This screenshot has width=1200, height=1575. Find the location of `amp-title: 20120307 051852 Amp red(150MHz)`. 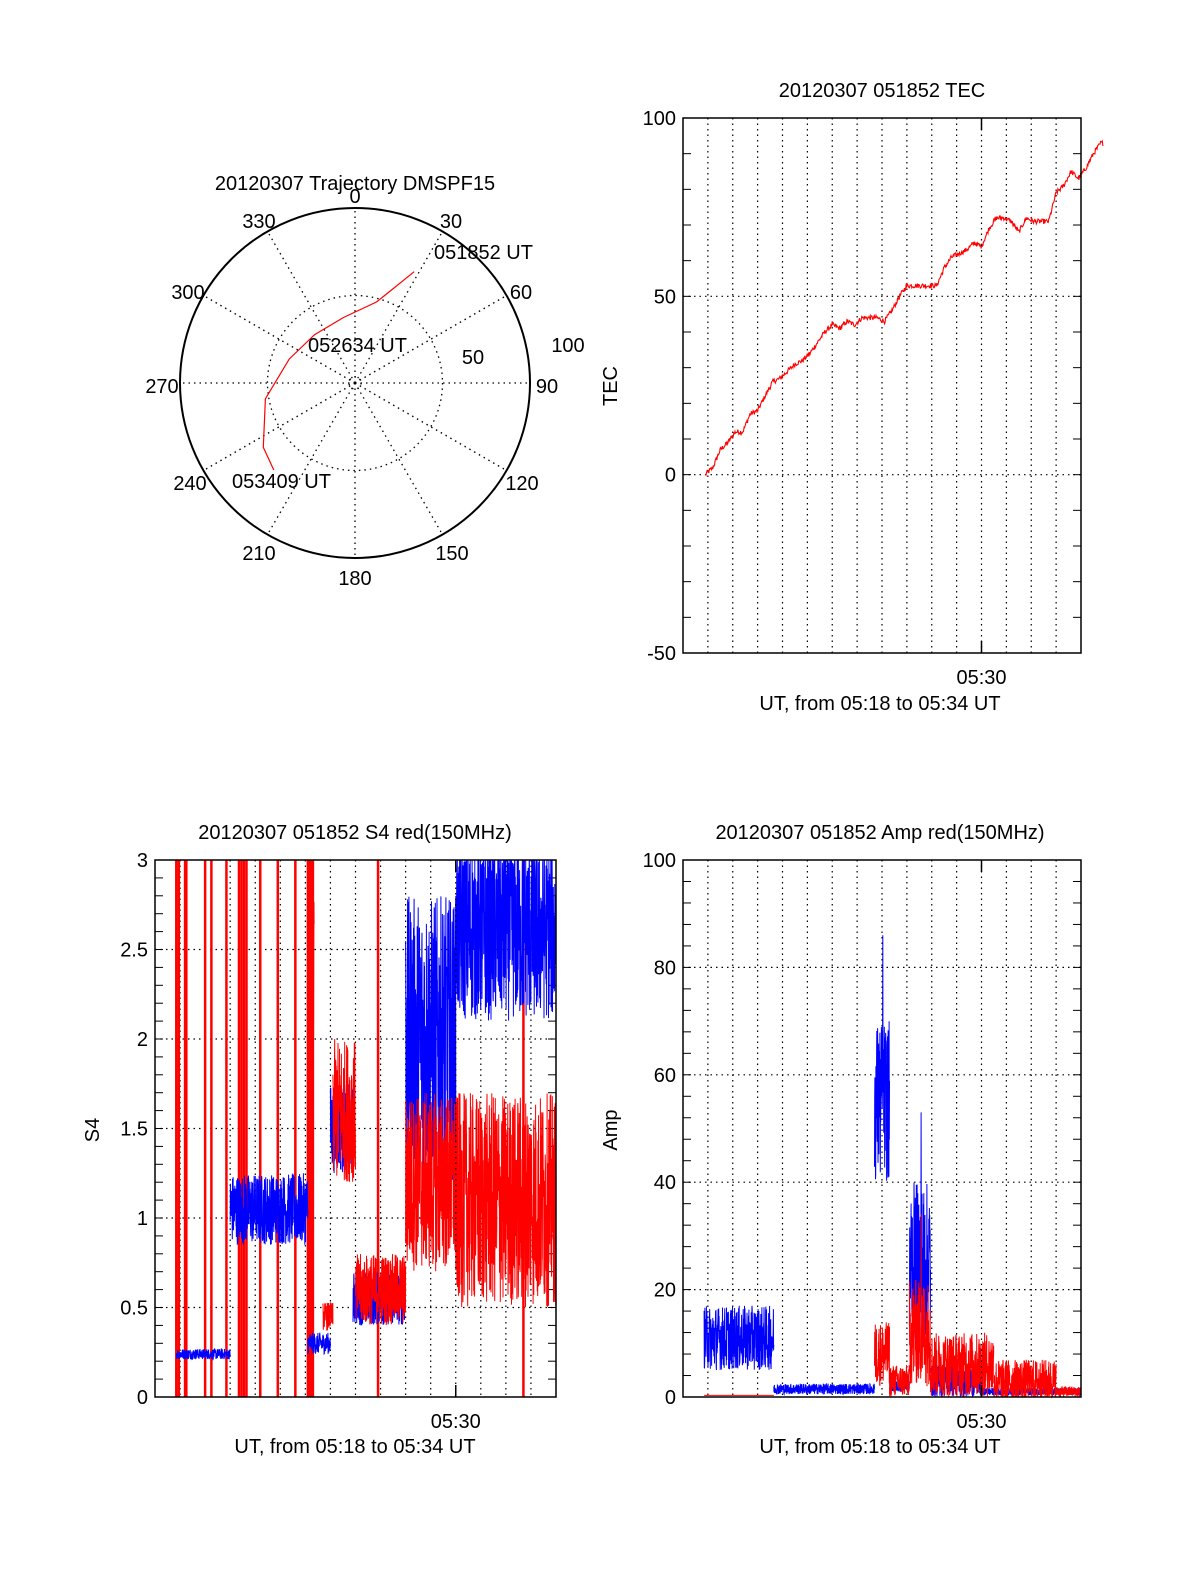

amp-title: 20120307 051852 Amp red(150MHz) is located at coordinates (879, 833).